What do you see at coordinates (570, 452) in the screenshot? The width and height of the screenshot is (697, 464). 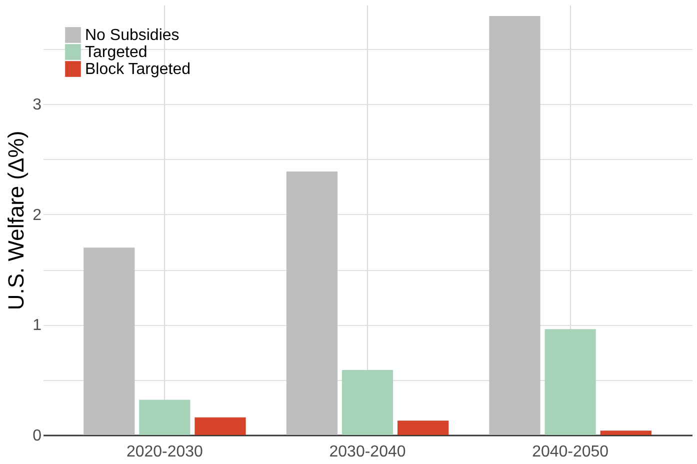 I see `x-tick-label: 2040-2050` at bounding box center [570, 452].